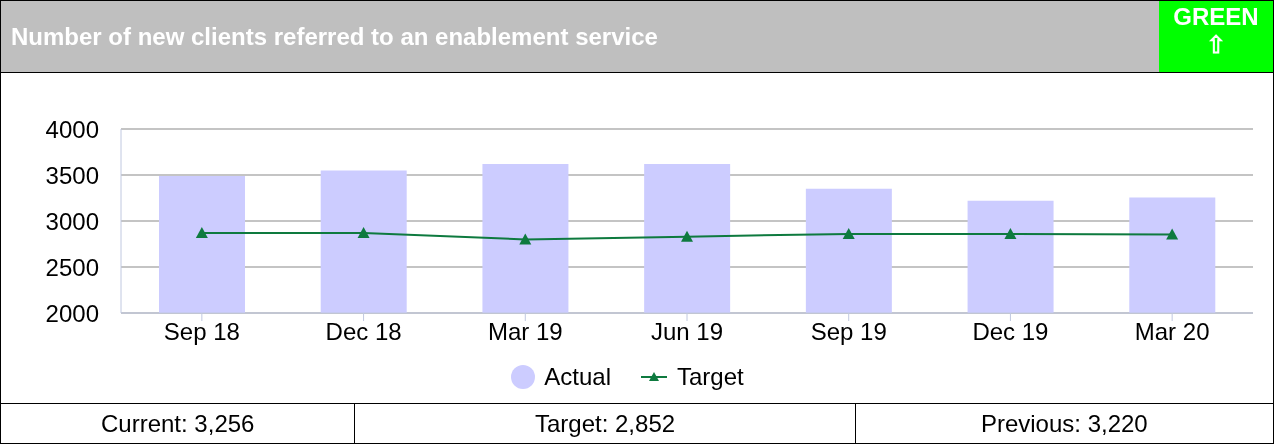 The height and width of the screenshot is (444, 1274). I want to click on y-tick-label: 3000, so click(72, 221).